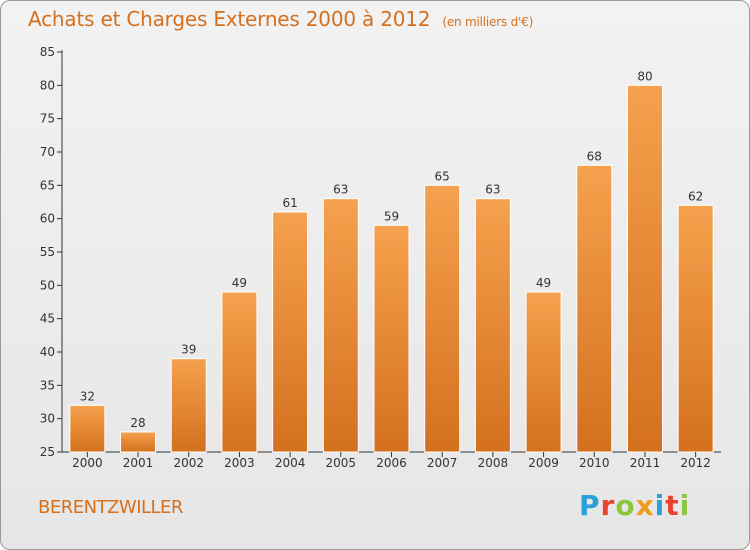  What do you see at coordinates (442, 176) in the screenshot?
I see `data-label: 65` at bounding box center [442, 176].